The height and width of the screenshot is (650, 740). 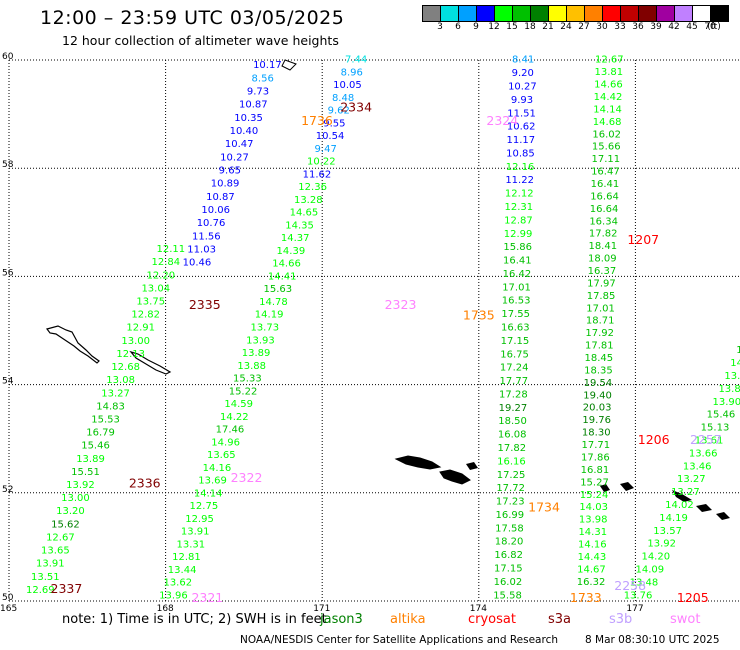 What do you see at coordinates (85, 472) in the screenshot?
I see `wave-height-value: 15.51` at bounding box center [85, 472].